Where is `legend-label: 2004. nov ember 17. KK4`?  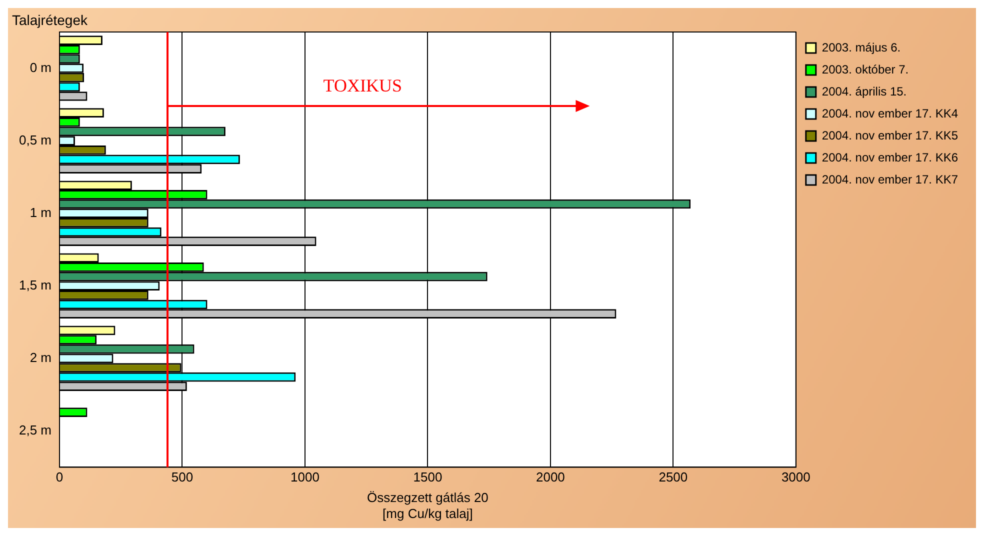 legend-label: 2004. nov ember 17. KK4 is located at coordinates (890, 113).